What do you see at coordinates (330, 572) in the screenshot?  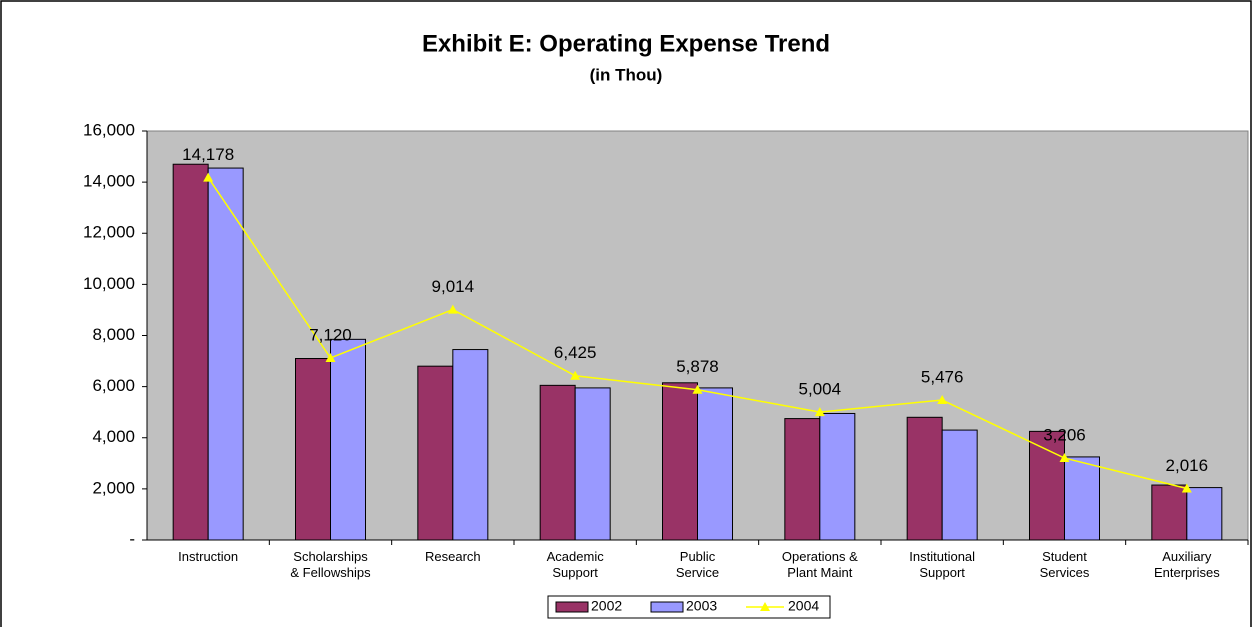 I see `x-tick-label-line: & Fellowships` at bounding box center [330, 572].